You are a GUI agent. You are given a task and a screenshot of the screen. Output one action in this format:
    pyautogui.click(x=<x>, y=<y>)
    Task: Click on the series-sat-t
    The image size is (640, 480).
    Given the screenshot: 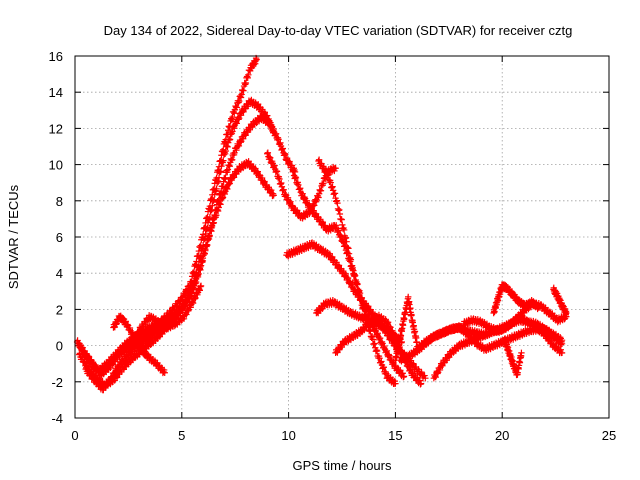 What is the action you would take?
    pyautogui.click(x=560, y=301)
    